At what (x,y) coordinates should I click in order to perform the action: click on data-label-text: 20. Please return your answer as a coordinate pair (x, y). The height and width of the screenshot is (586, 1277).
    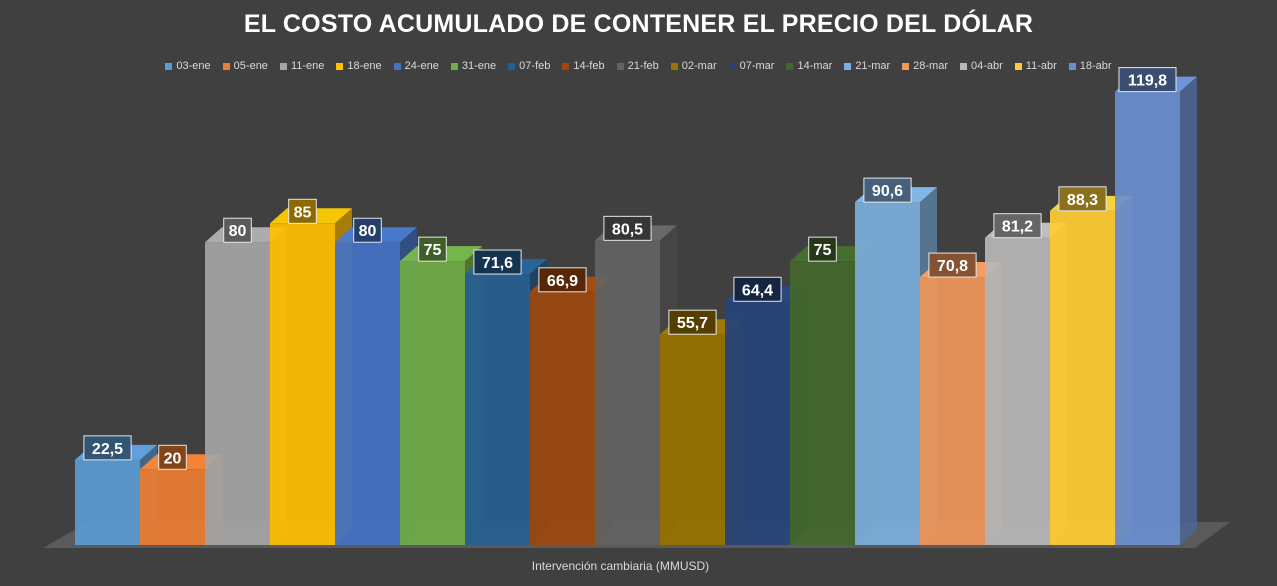
    Looking at the image, I should click on (173, 458).